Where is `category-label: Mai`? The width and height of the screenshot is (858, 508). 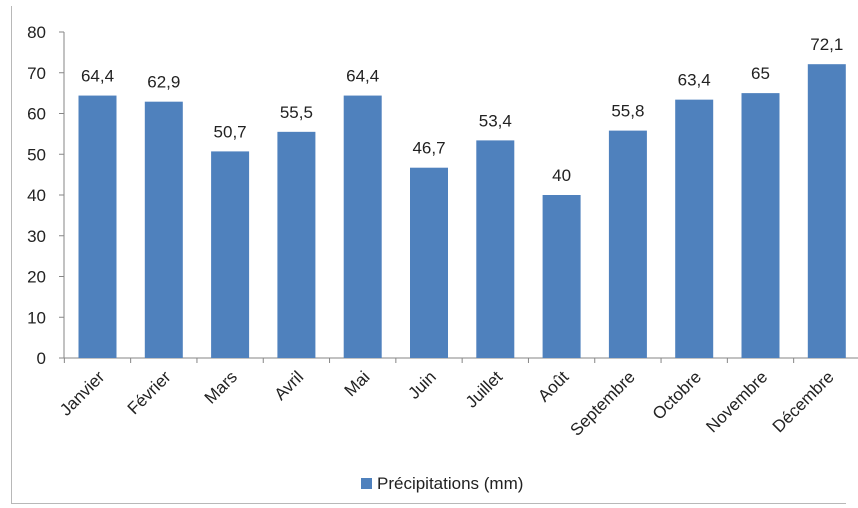
category-label: Mai is located at coordinates (357, 383).